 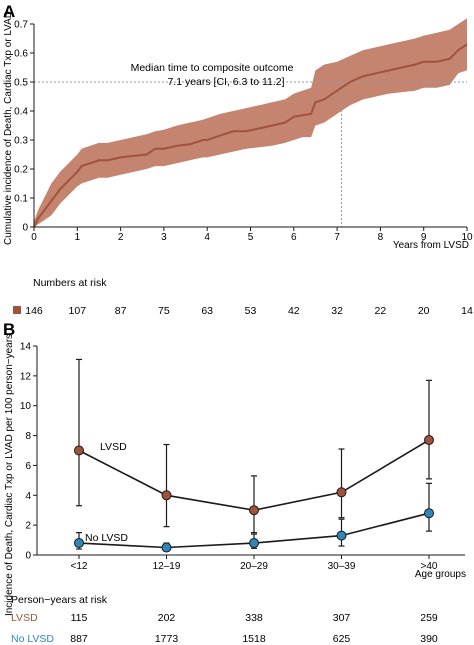 I want to click on person-years-value: 115, so click(x=79, y=618).